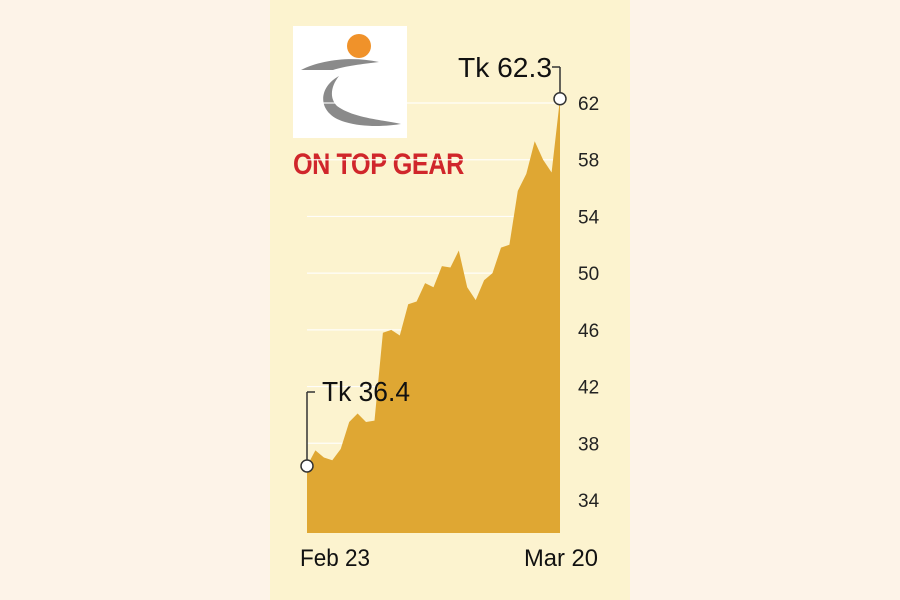  Describe the element at coordinates (589, 501) in the screenshot. I see `y-tick-label: 34` at that location.